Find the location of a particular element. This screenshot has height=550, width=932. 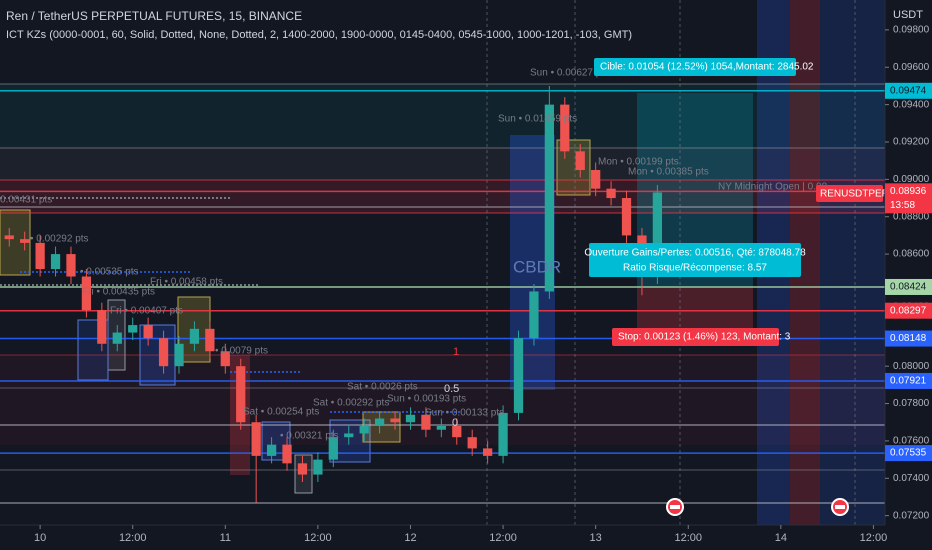

time-axis-bg is located at coordinates (442, 537).